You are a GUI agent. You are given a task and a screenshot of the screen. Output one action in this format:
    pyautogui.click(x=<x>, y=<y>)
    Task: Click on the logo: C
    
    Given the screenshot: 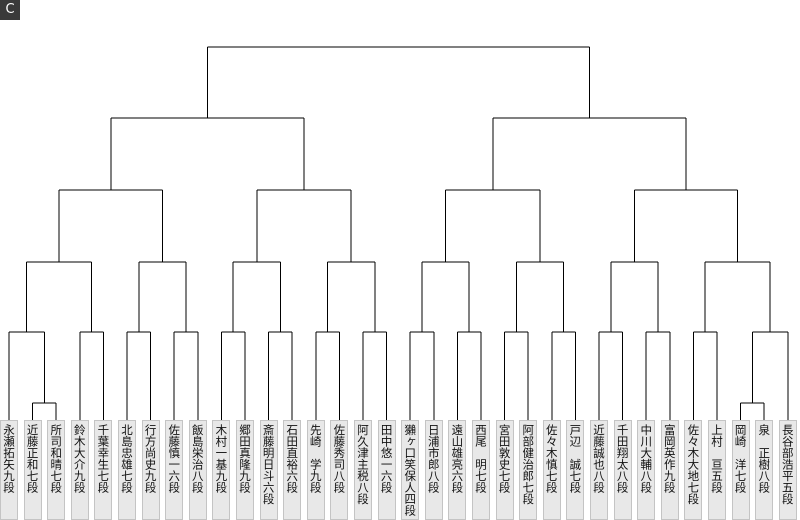 What is the action you would take?
    pyautogui.click(x=10, y=10)
    